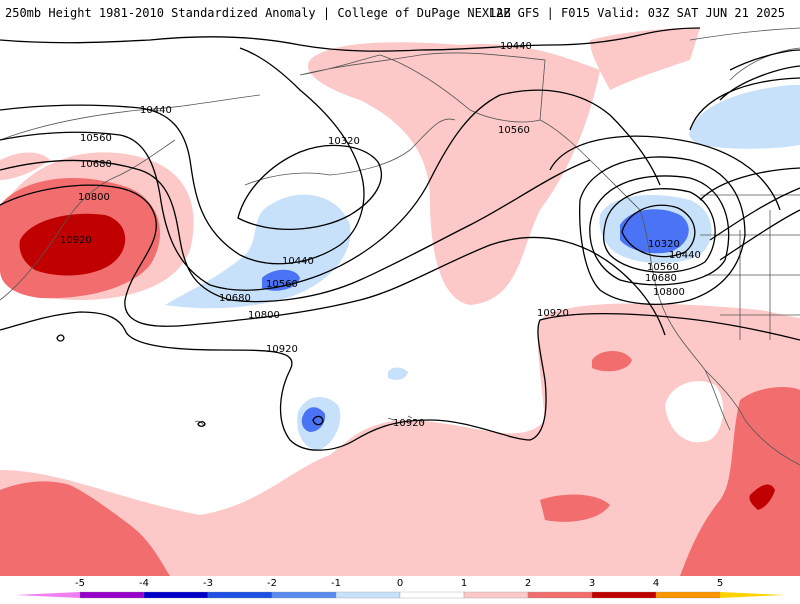  I want to click on colorbar-tick-label: -4, so click(144, 583).